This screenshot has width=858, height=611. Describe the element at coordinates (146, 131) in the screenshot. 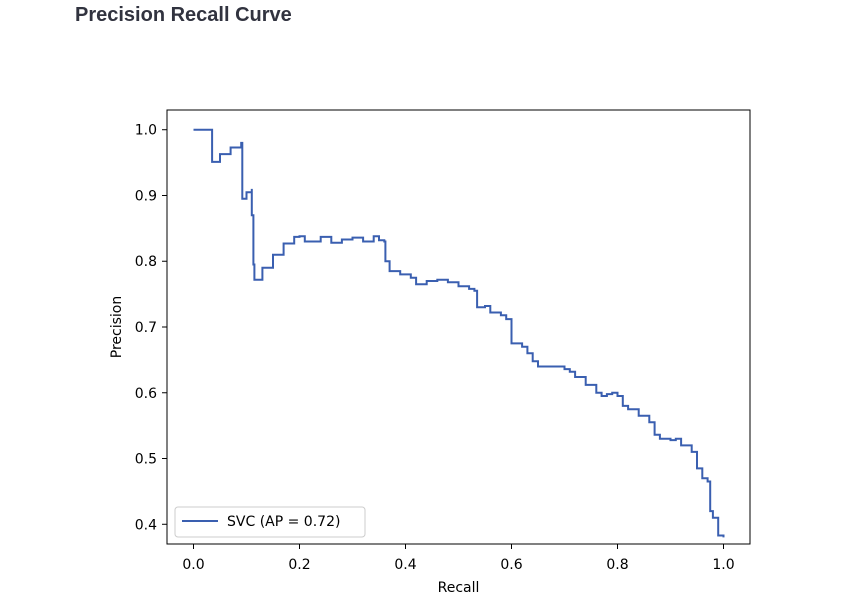

I see `y-tick-label: 1.0` at that location.